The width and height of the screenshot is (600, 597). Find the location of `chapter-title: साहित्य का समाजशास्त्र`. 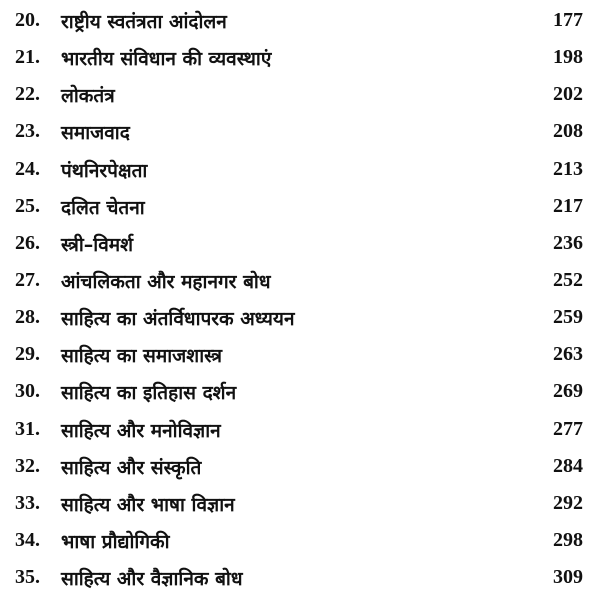

chapter-title: साहित्य का समाजशास्त्र is located at coordinates (141, 356).